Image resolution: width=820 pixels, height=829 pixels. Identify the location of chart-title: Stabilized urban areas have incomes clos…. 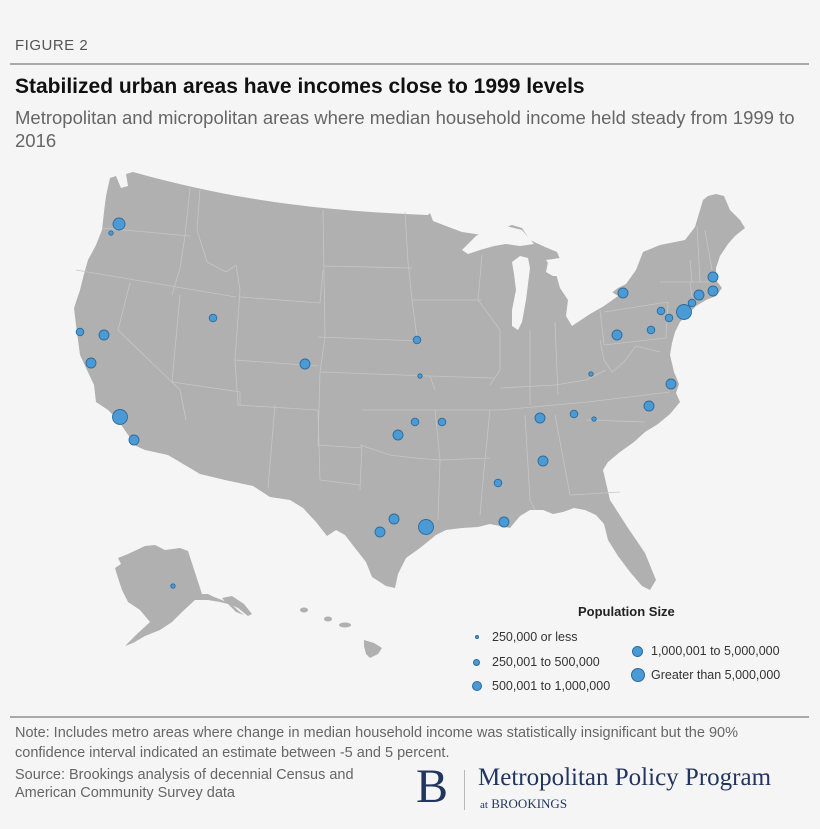
(300, 86).